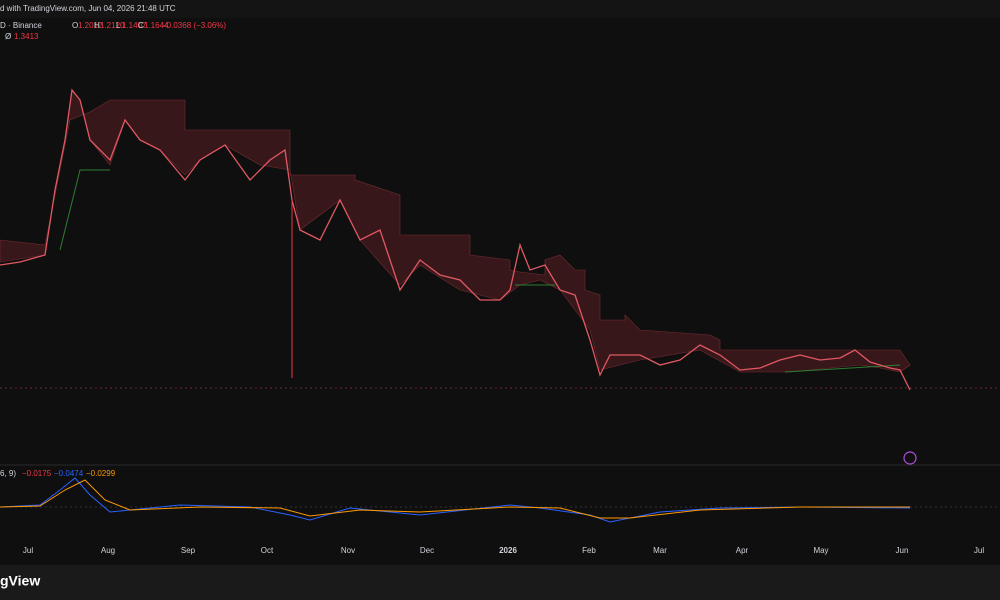 This screenshot has width=1000, height=600. What do you see at coordinates (902, 550) in the screenshot?
I see `x-tick-label: Jun` at bounding box center [902, 550].